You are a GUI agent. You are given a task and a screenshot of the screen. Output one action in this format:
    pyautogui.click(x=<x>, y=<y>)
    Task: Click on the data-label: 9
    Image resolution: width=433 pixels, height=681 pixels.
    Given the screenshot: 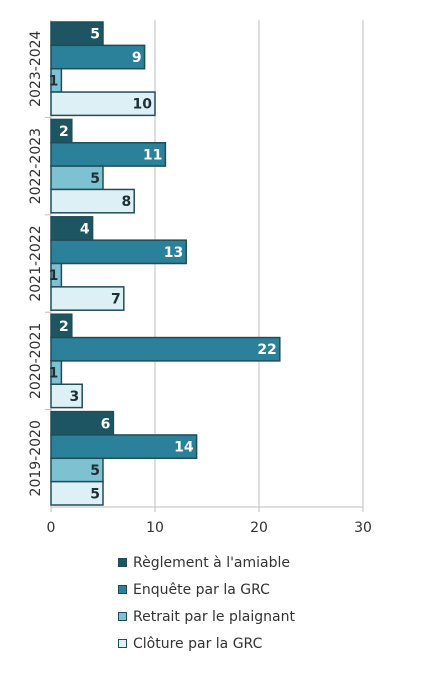 What is the action you would take?
    pyautogui.click(x=137, y=58)
    